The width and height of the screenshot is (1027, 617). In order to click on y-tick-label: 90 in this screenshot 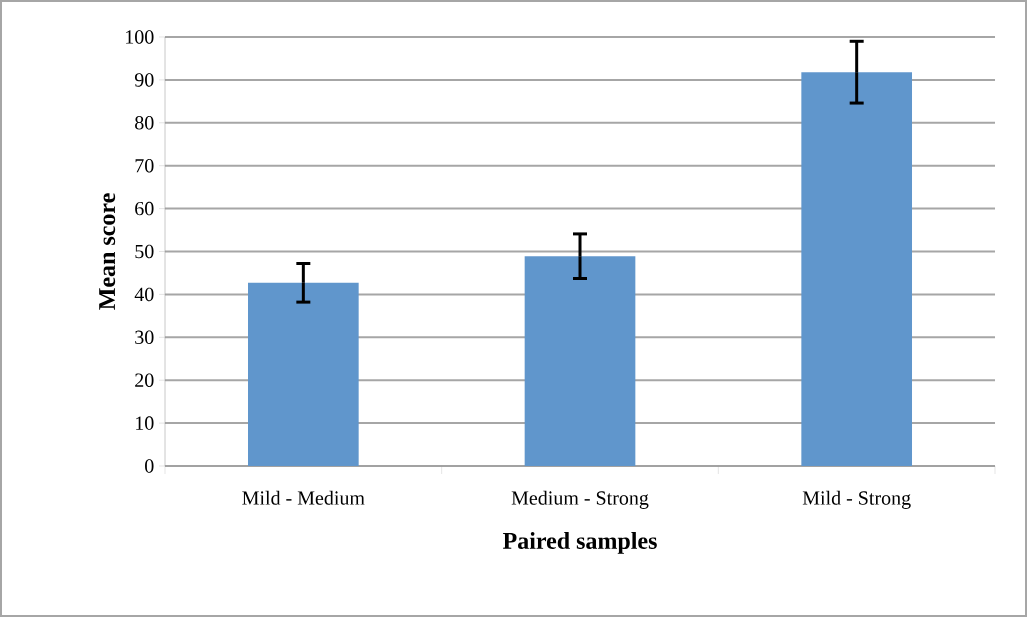, I will do `click(144, 80)`.